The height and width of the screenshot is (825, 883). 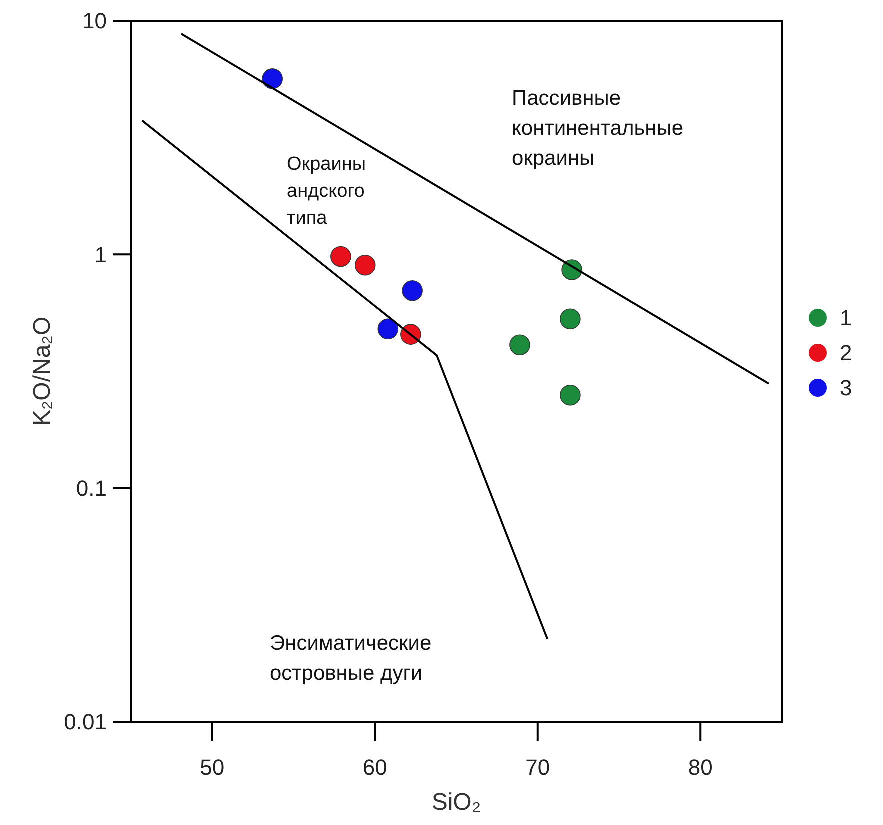 What do you see at coordinates (700, 767) in the screenshot?
I see `x-tick-label: 80` at bounding box center [700, 767].